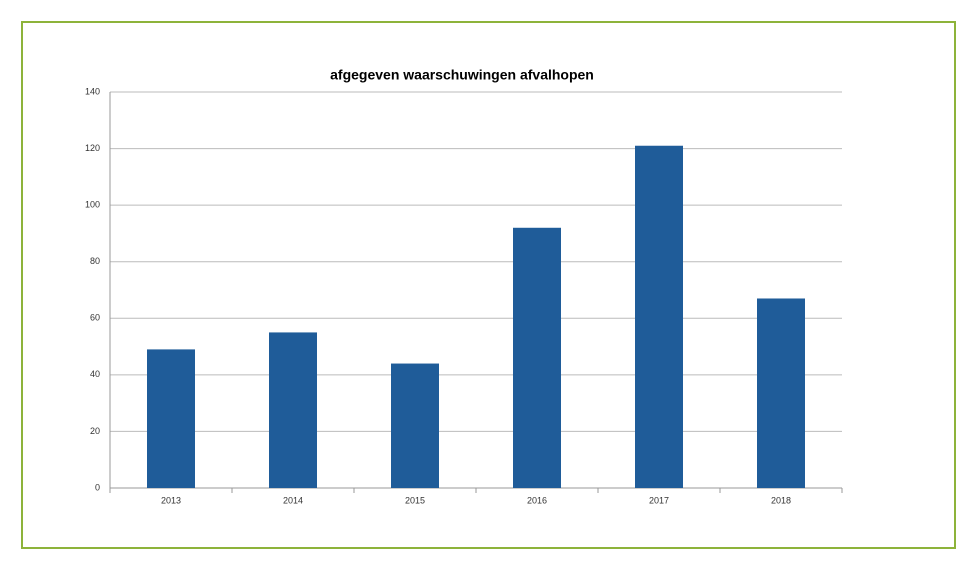 Image resolution: width=978 pixels, height=570 pixels. I want to click on x-tick-label: 2013, so click(171, 500).